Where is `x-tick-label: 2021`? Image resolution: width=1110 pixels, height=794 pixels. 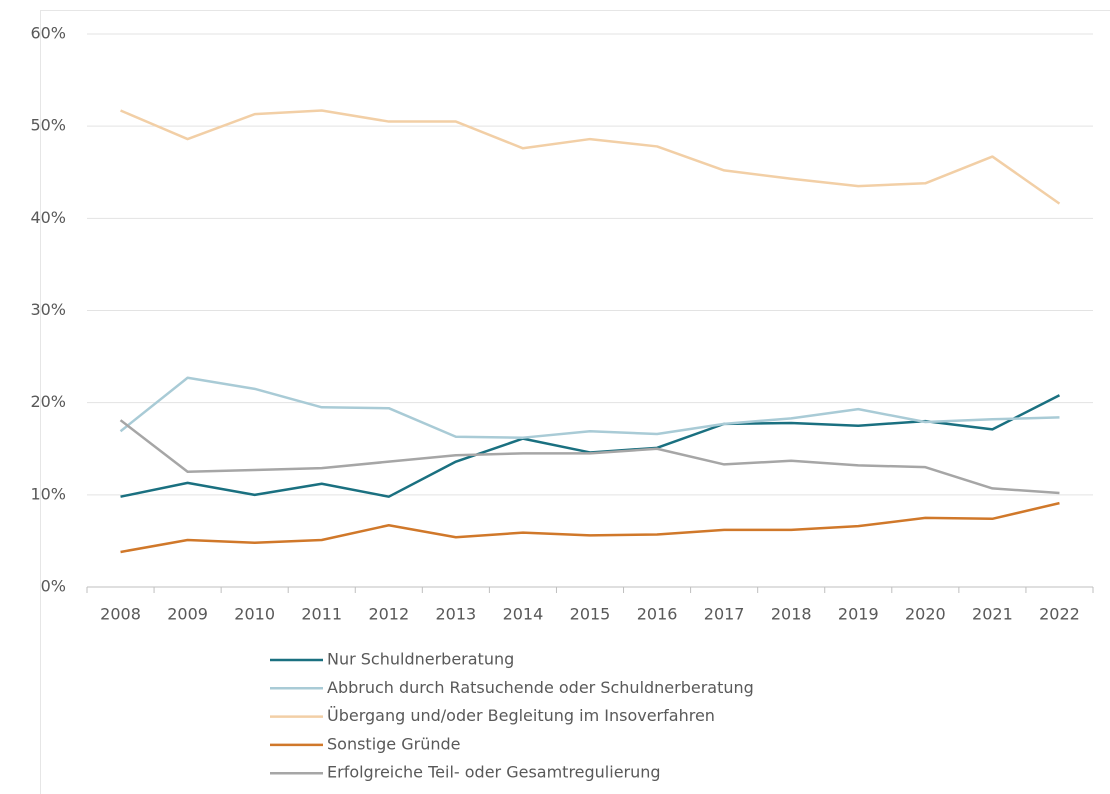 x-tick-label: 2021 is located at coordinates (992, 614).